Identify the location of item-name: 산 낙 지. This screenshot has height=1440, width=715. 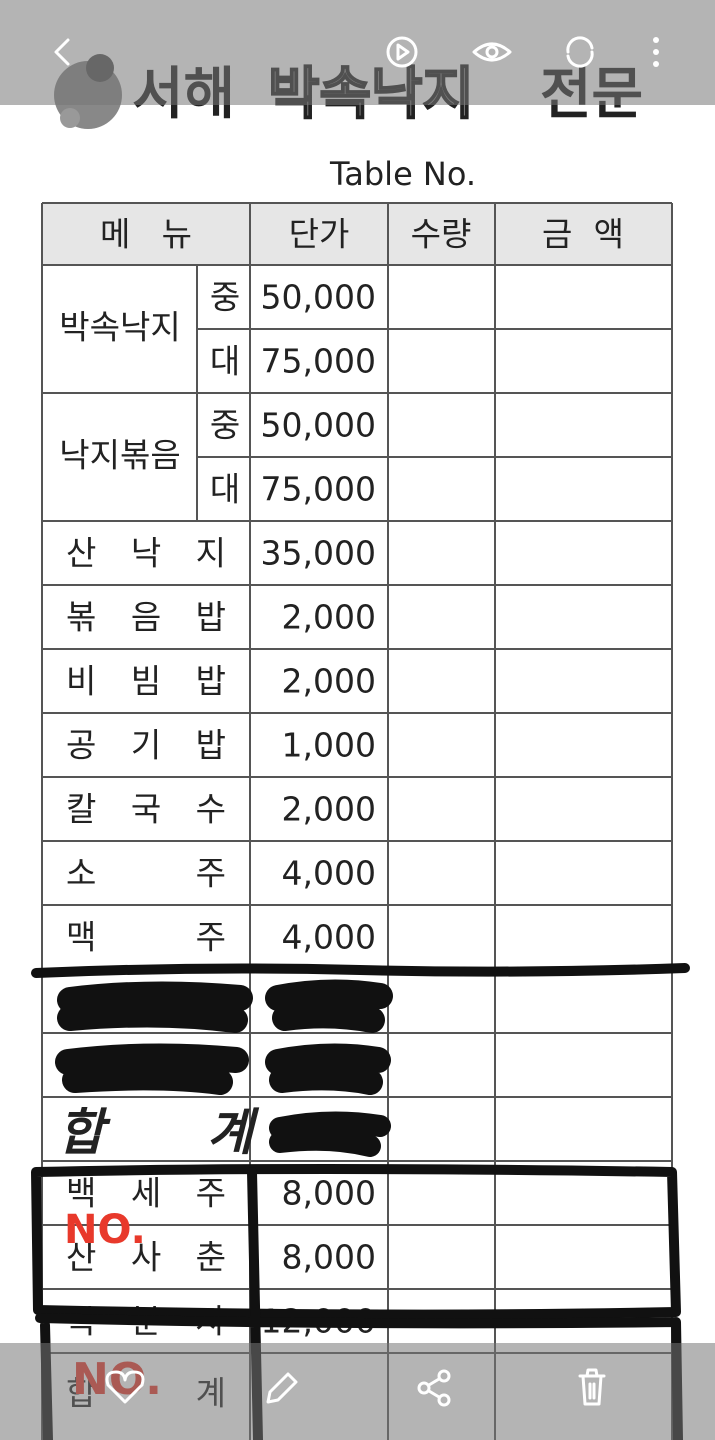
(146, 553).